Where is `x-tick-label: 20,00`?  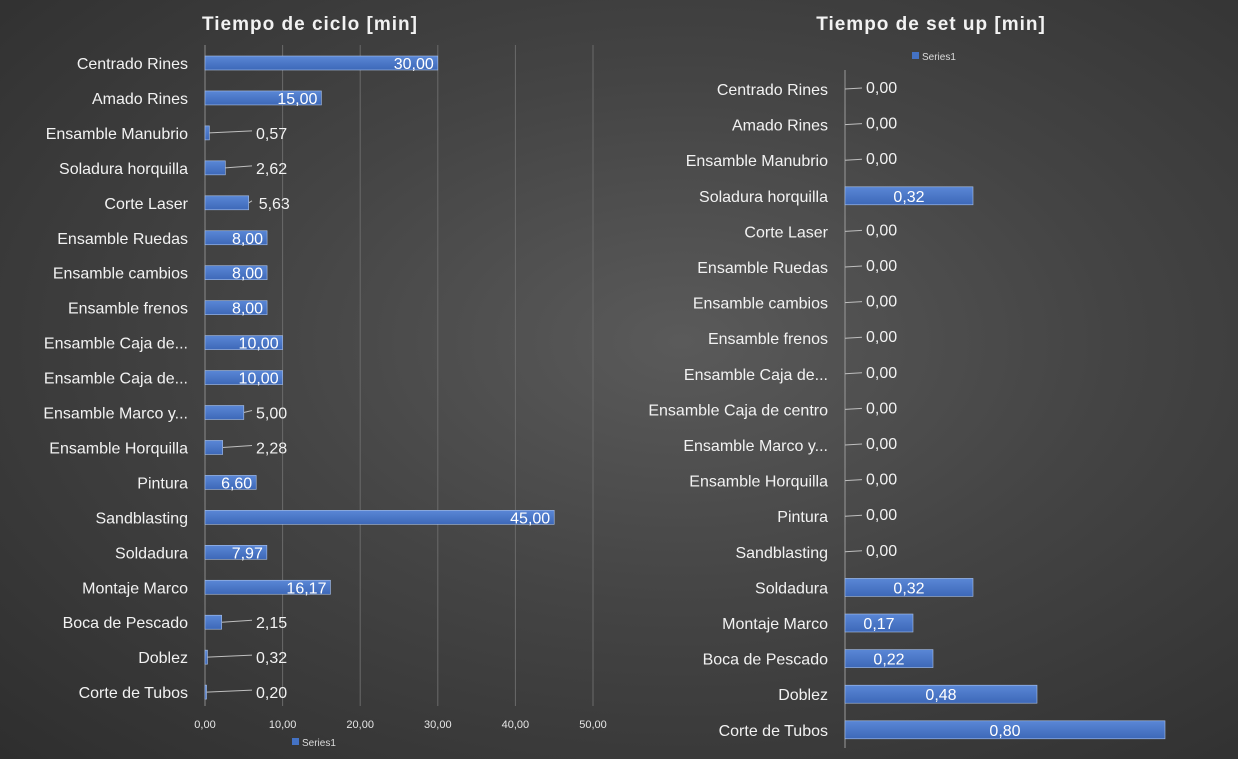
x-tick-label: 20,00 is located at coordinates (360, 725).